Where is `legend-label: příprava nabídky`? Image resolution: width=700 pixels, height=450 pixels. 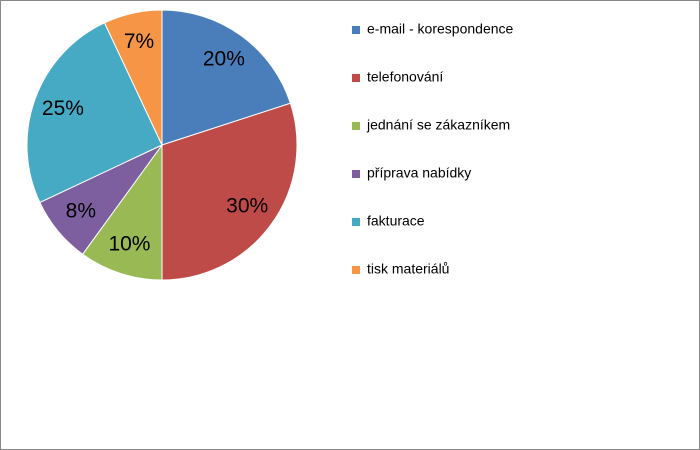
legend-label: příprava nabídky is located at coordinates (419, 173).